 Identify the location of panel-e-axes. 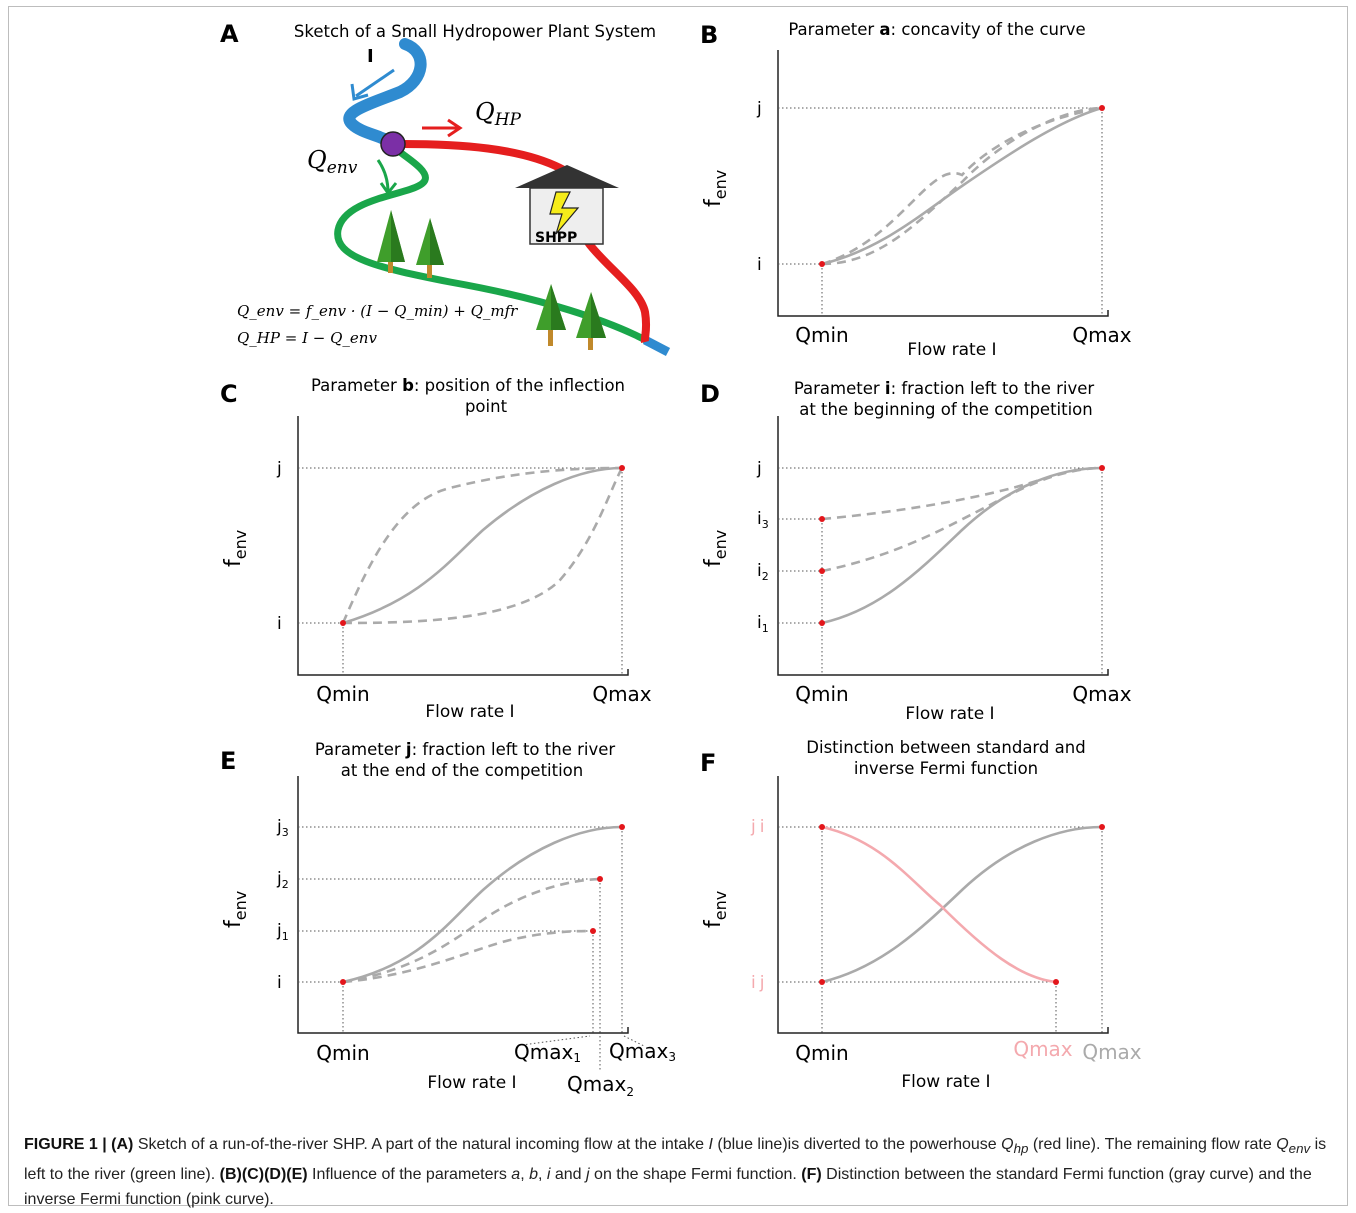
(463, 905).